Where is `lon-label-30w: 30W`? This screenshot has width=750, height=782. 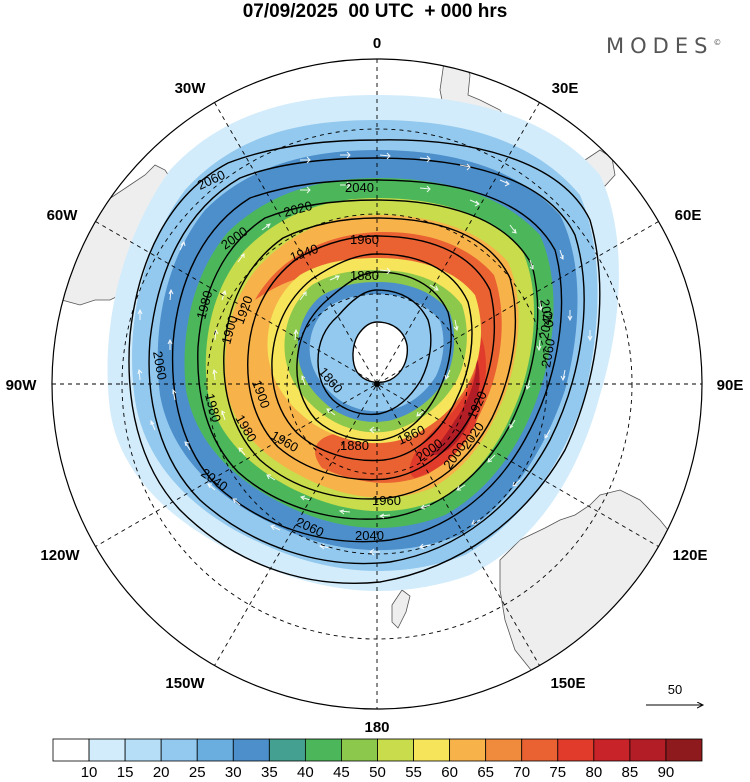
lon-label-30w: 30W is located at coordinates (191, 88).